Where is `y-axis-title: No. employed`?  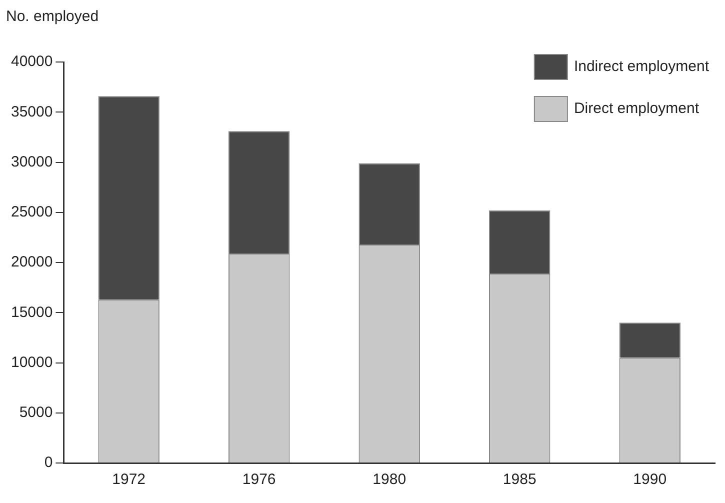
y-axis-title: No. employed is located at coordinates (52, 16).